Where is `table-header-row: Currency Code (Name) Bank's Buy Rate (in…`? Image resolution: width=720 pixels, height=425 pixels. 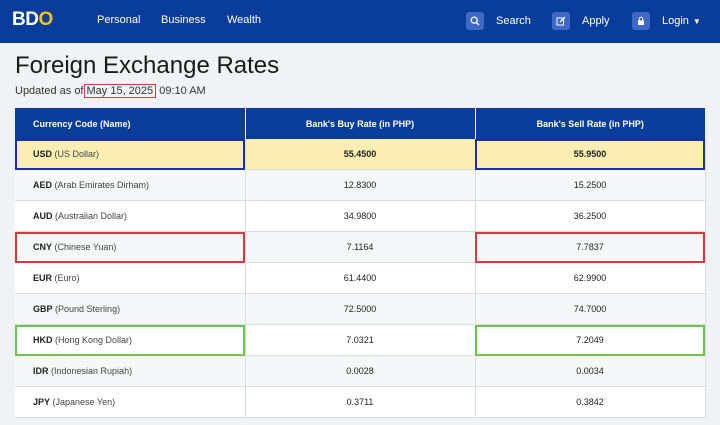
table-header-row: Currency Code (Name) Bank's Buy Rate (in… is located at coordinates (360, 123).